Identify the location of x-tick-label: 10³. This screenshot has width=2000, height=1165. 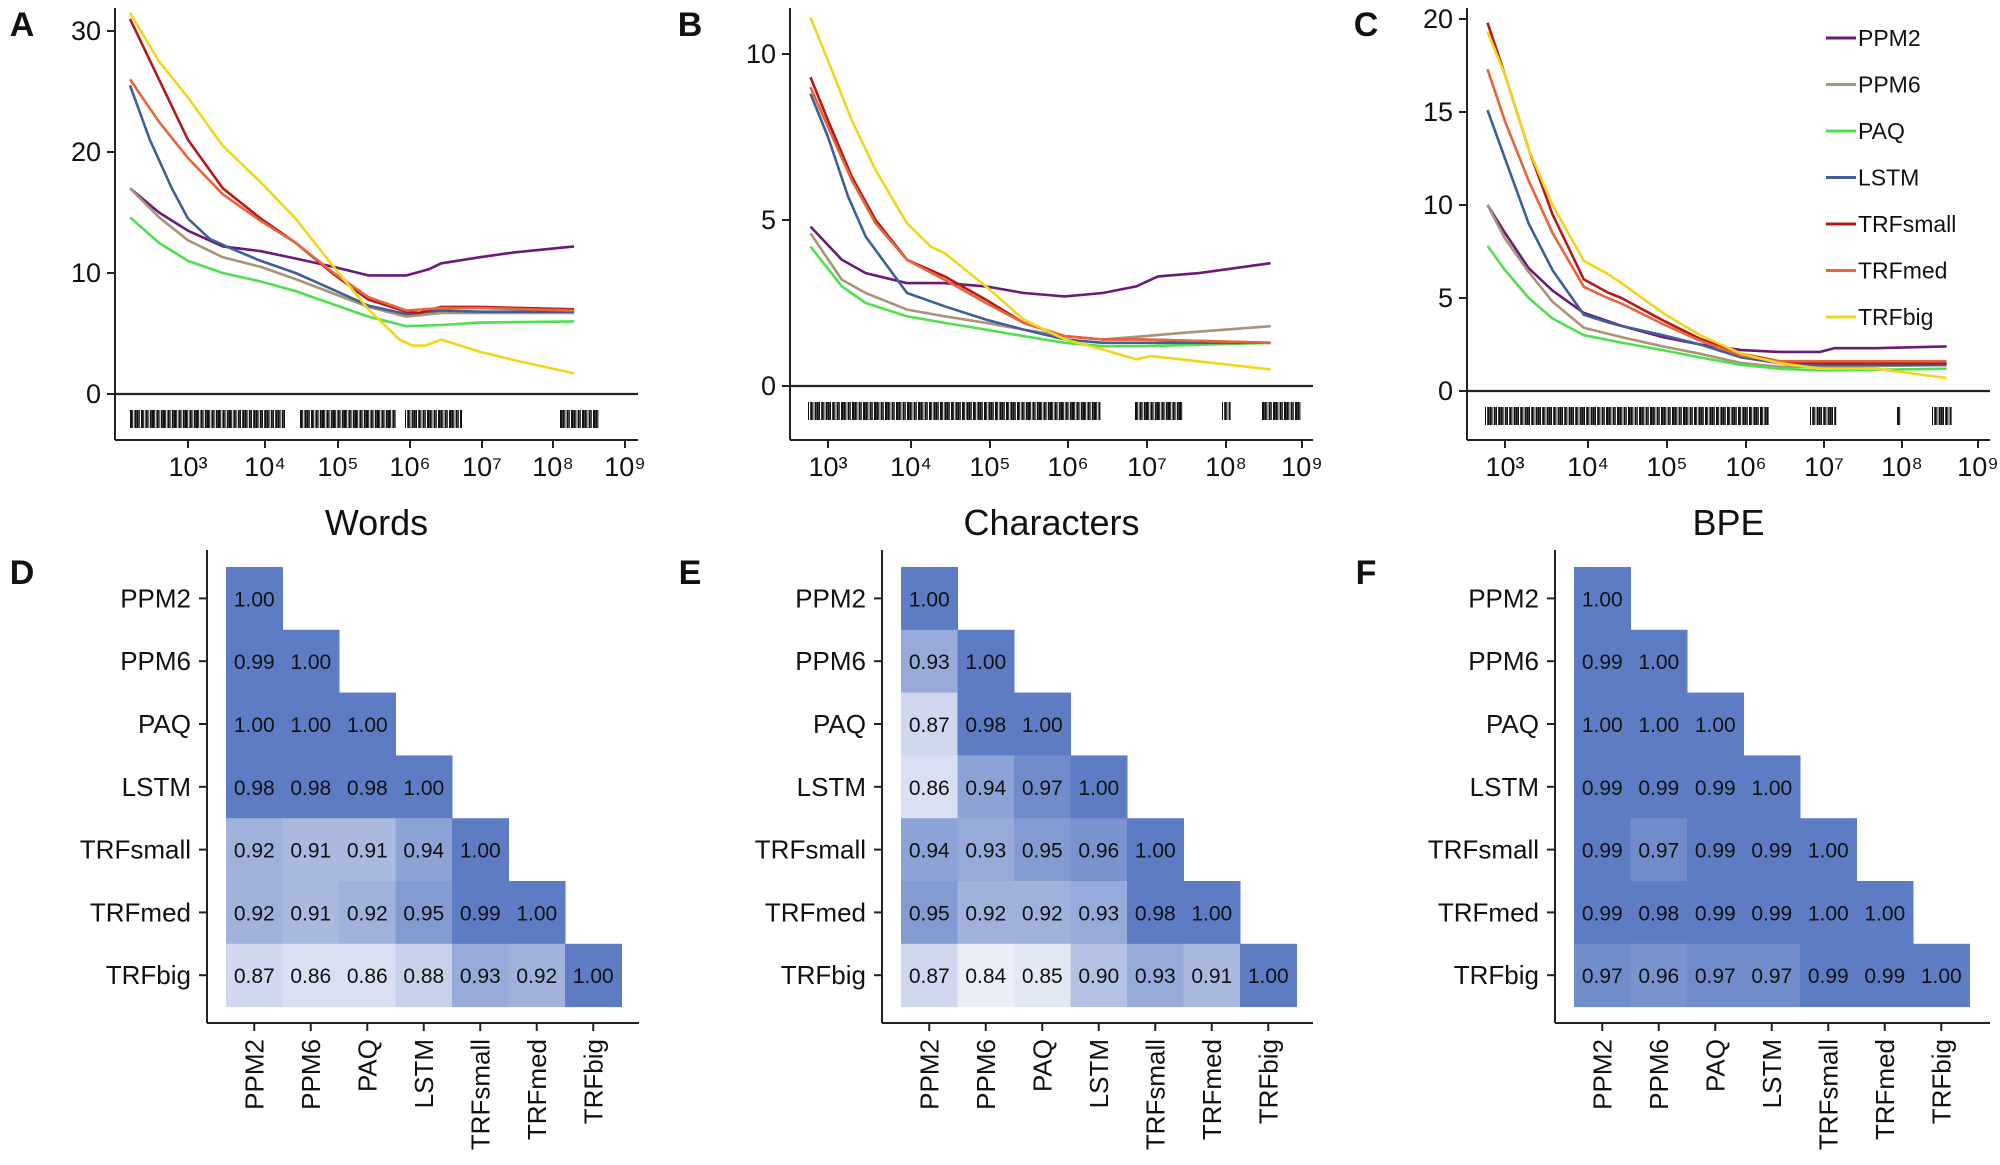
(1504, 467).